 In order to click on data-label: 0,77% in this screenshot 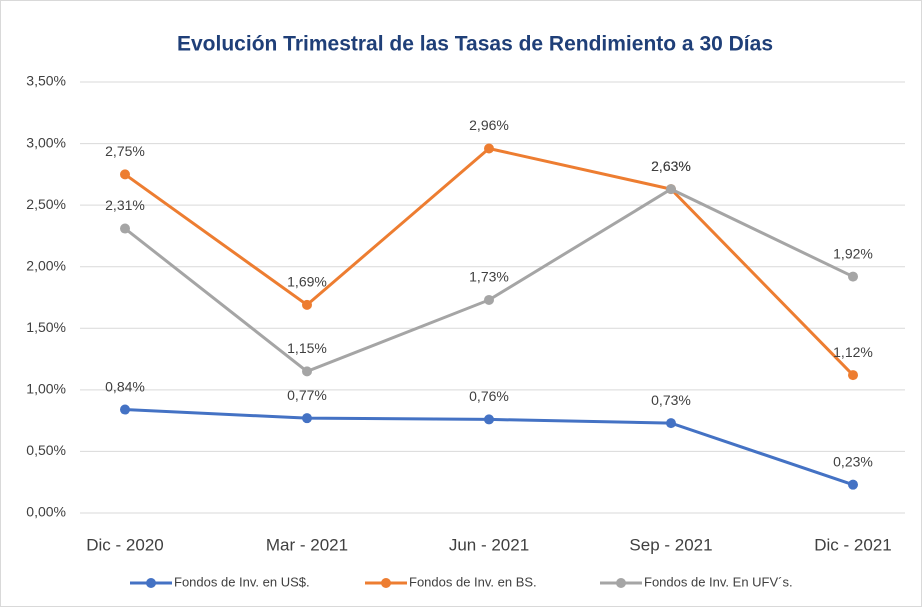, I will do `click(307, 395)`.